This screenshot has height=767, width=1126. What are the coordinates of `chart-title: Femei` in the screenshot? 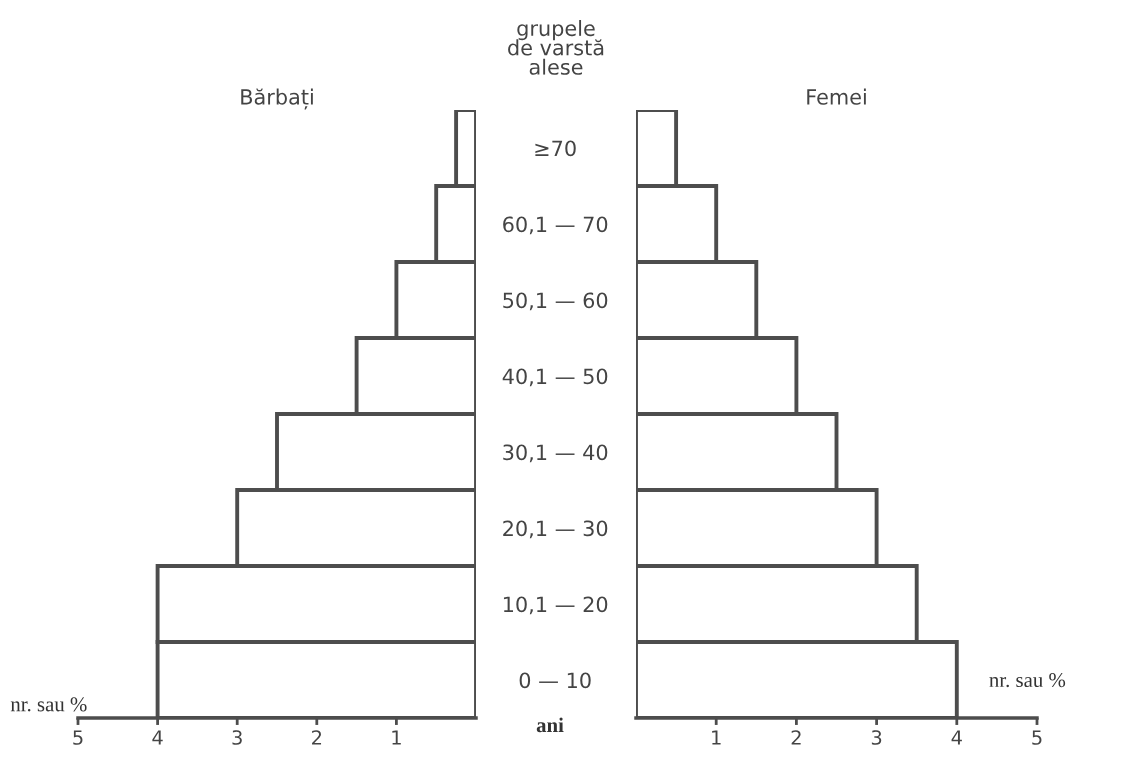 It's located at (836, 96).